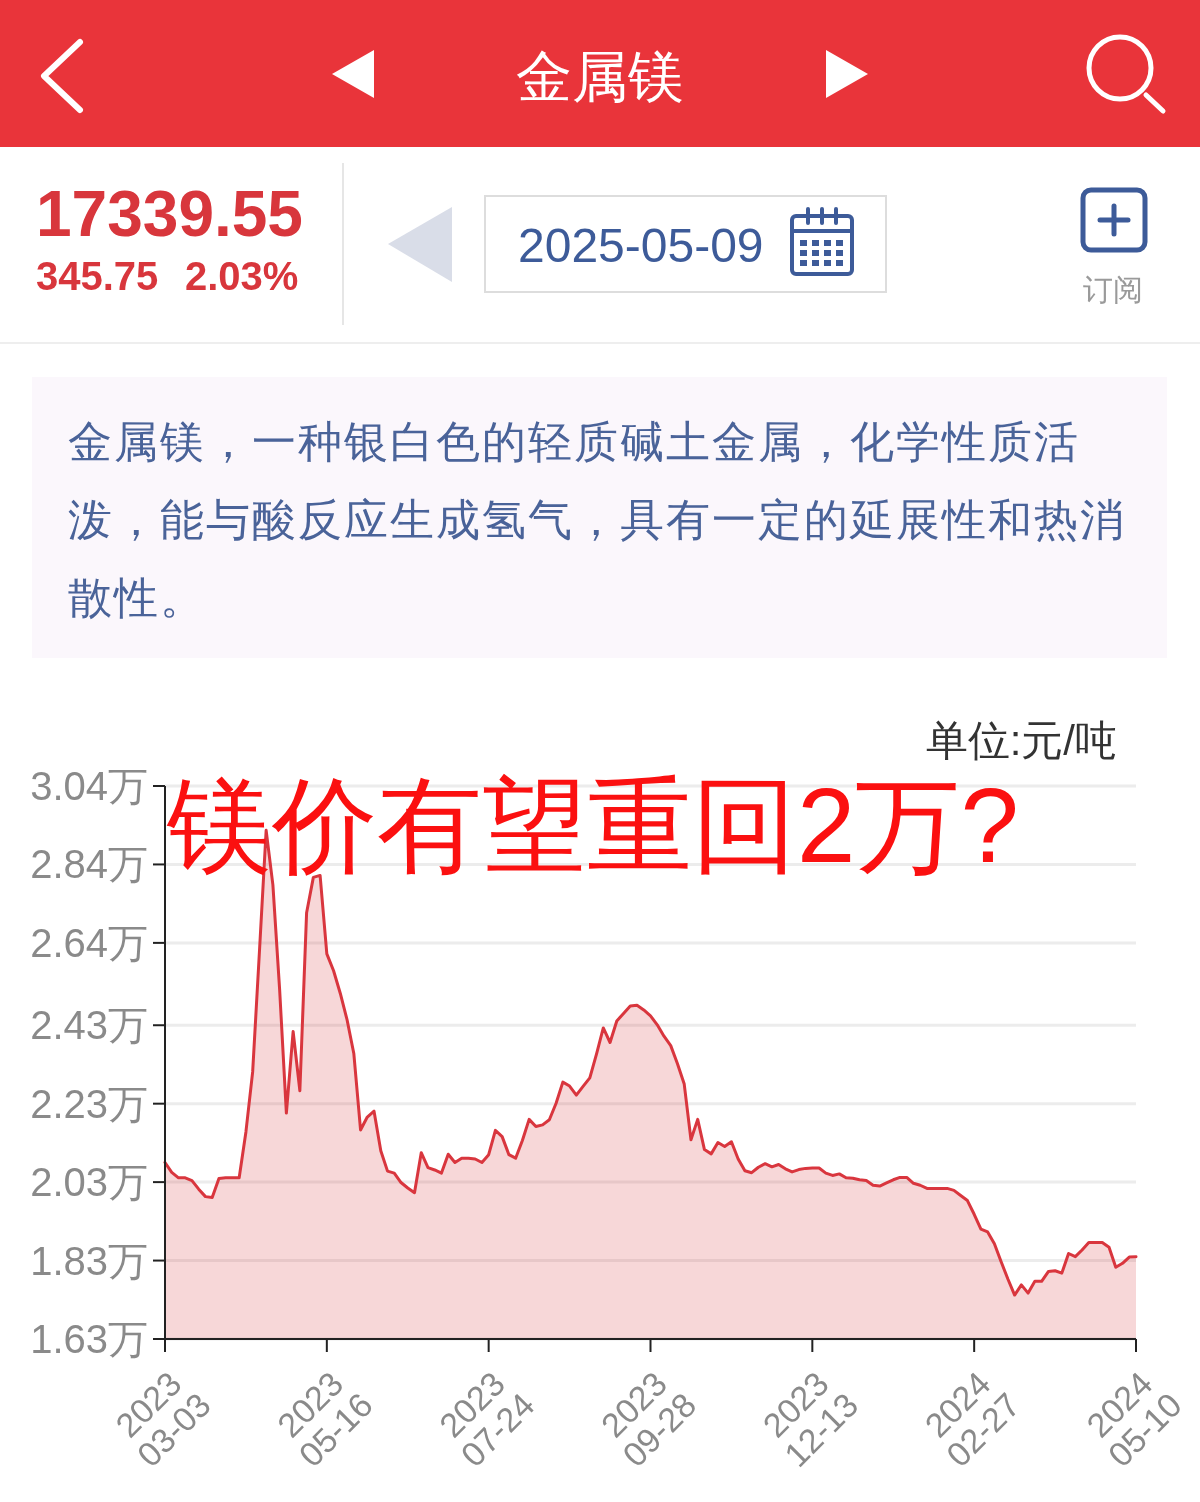 This screenshot has width=1200, height=1502. I want to click on text: 金属镁, so click(600, 76).